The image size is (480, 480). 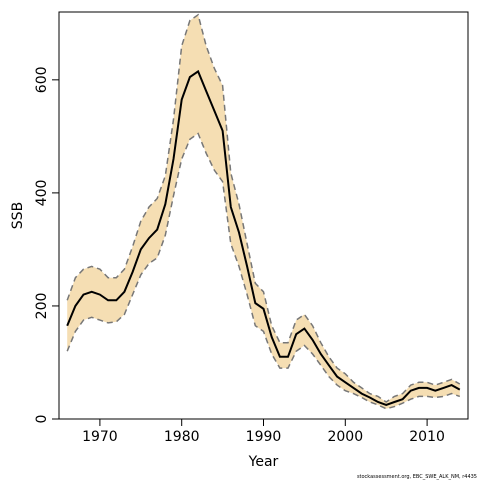 I want to click on x-tick-label: 1970, so click(x=100, y=437).